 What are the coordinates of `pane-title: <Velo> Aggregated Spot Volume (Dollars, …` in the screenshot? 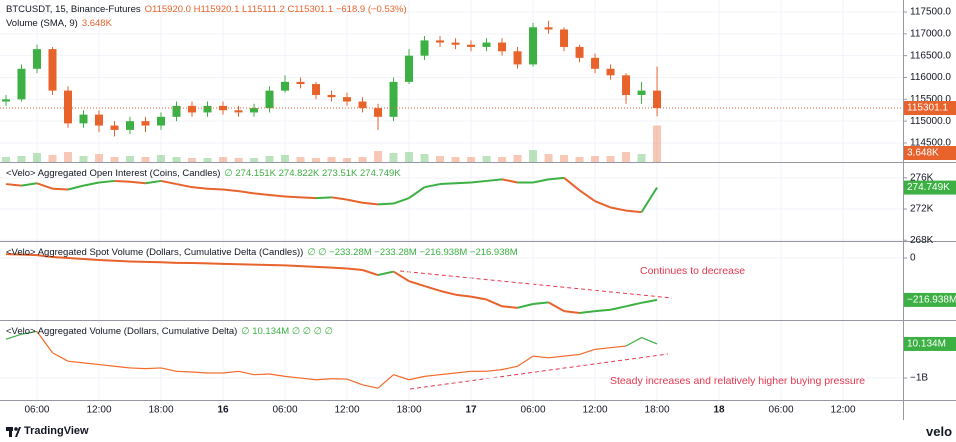 It's located at (155, 252).